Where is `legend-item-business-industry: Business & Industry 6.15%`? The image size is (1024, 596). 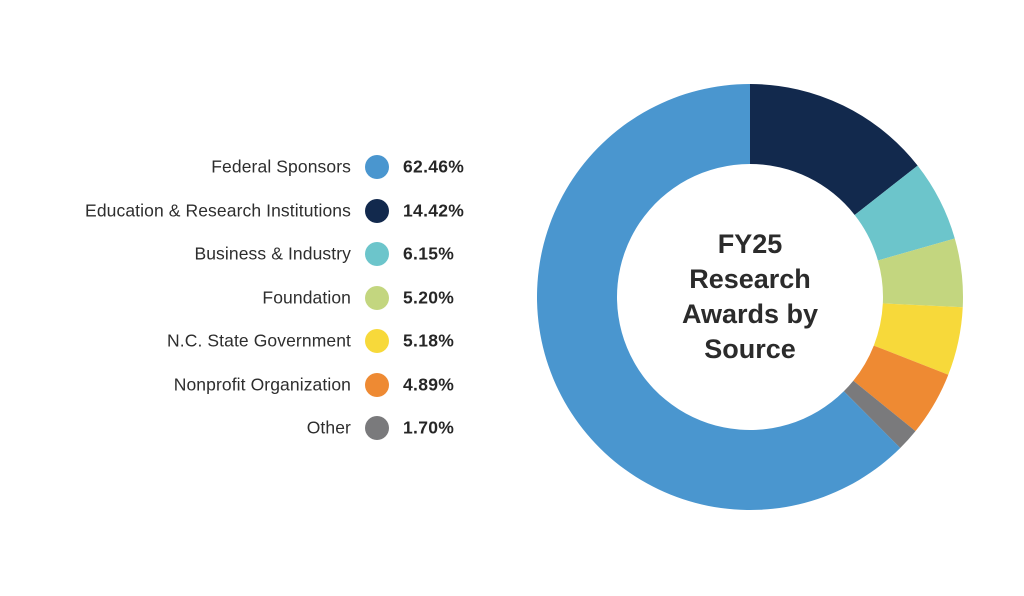
legend-item-business-industry: Business & Industry 6.15% is located at coordinates (260, 254).